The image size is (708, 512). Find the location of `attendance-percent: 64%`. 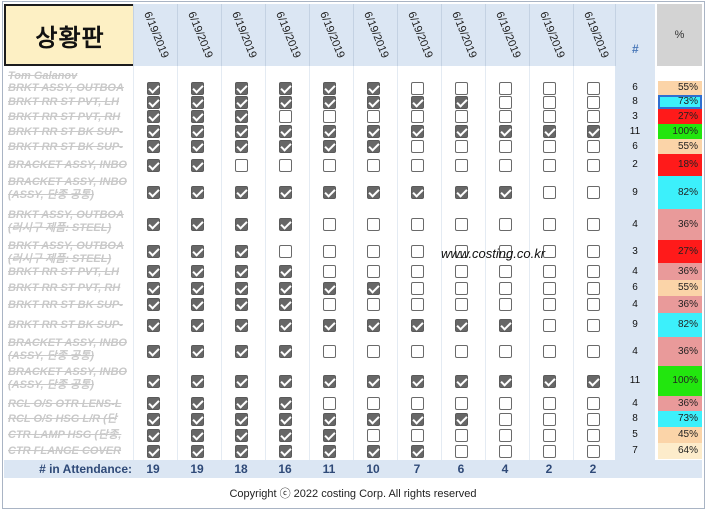

attendance-percent: 64% is located at coordinates (680, 451).